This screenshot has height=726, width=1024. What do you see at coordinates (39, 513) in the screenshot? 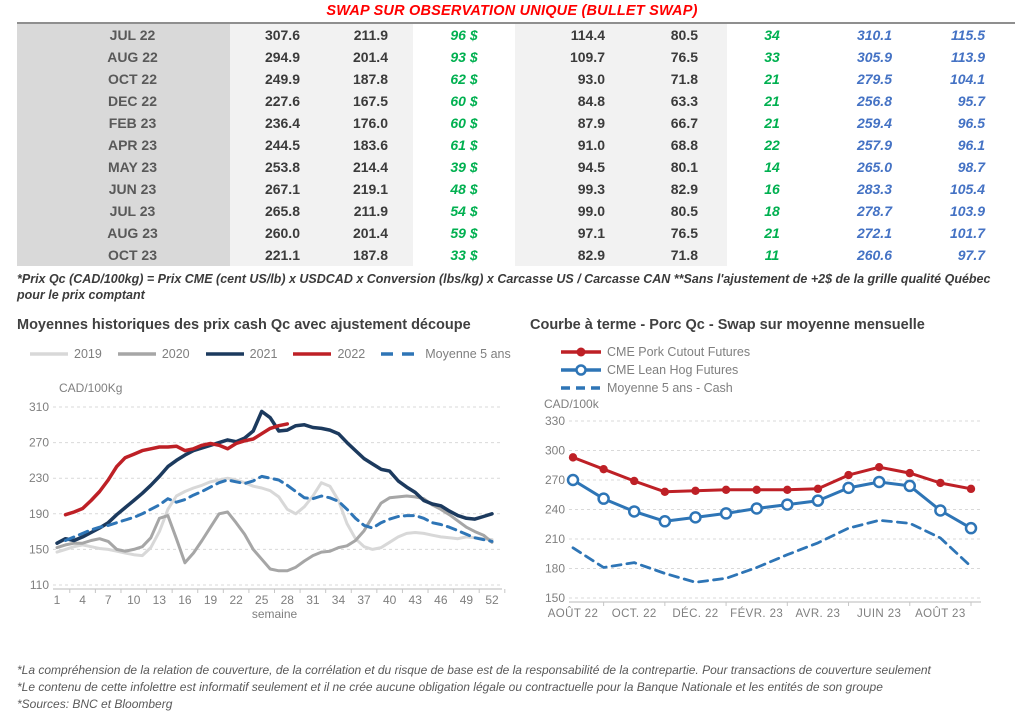
I see `y-tick-label: 190` at bounding box center [39, 513].